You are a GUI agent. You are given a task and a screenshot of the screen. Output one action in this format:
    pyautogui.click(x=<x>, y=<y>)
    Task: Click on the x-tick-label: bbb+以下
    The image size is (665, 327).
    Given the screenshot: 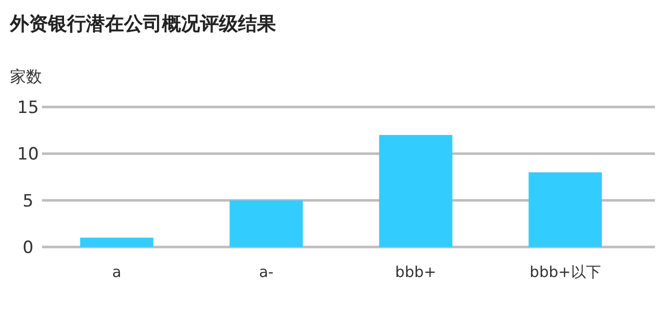 What is the action you would take?
    pyautogui.click(x=565, y=272)
    